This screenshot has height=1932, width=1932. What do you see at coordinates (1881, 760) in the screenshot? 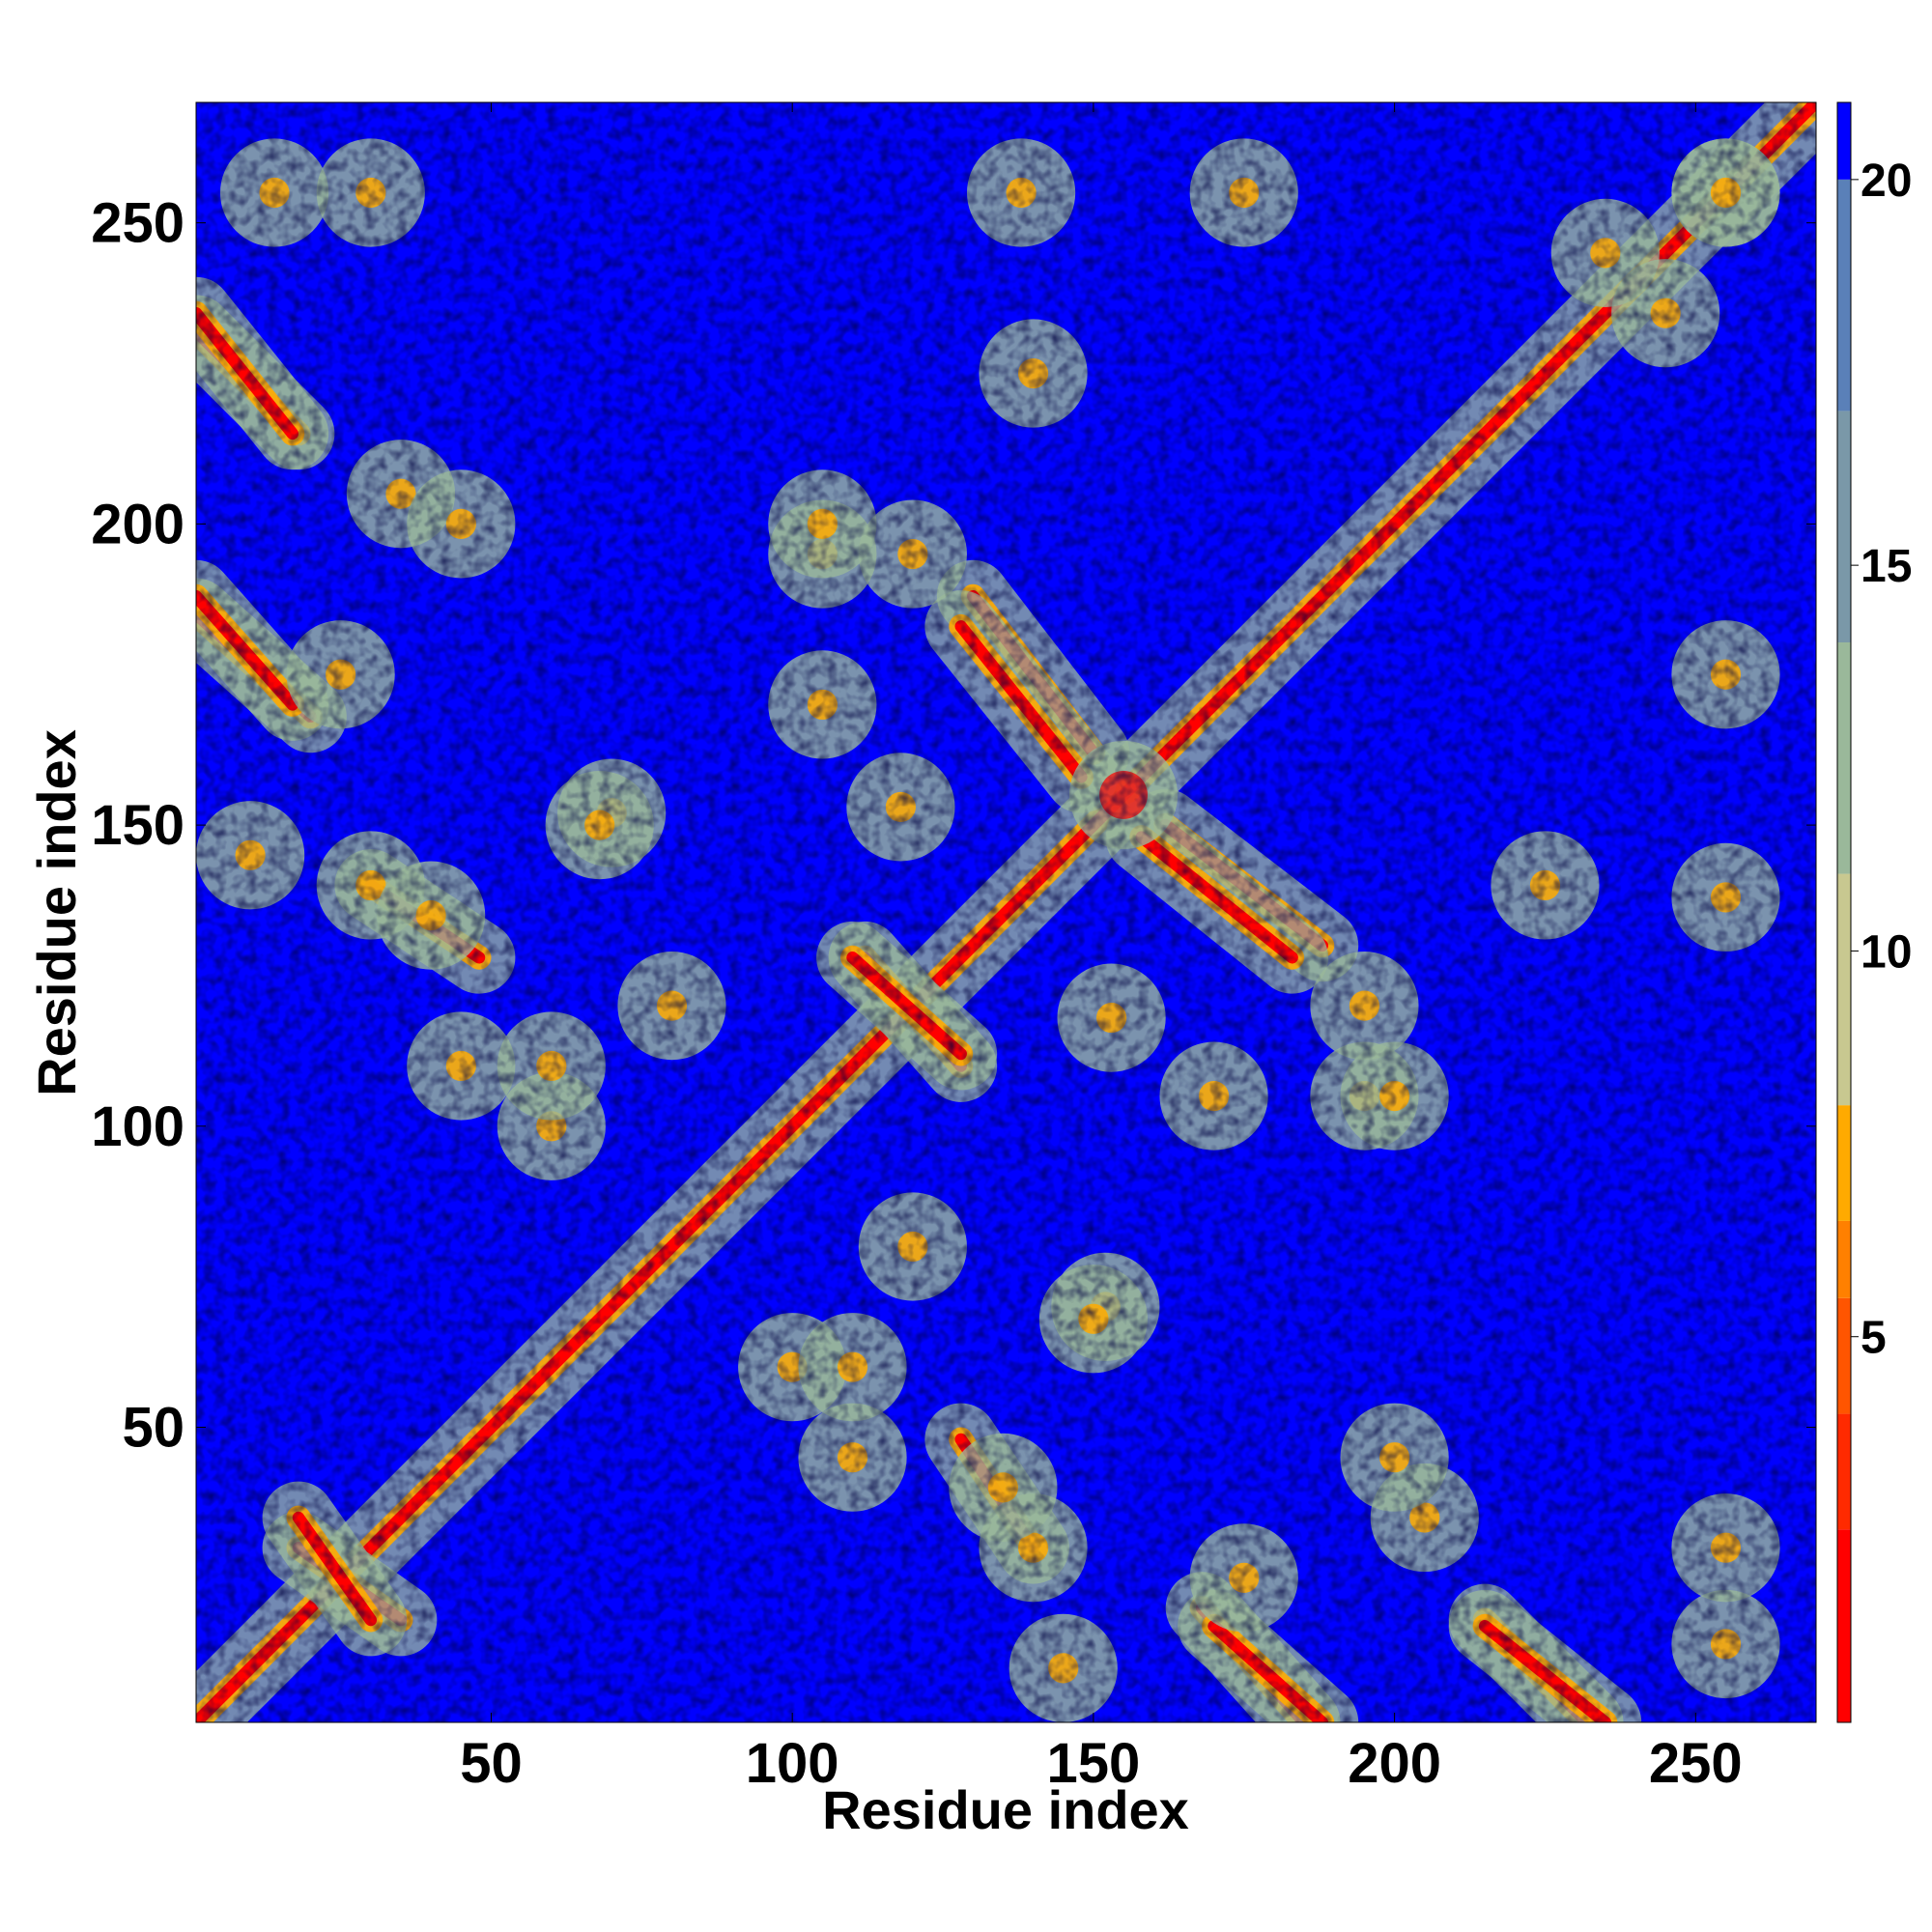
I see `colorbar-ticks: 5 10 15 20` at bounding box center [1881, 760].